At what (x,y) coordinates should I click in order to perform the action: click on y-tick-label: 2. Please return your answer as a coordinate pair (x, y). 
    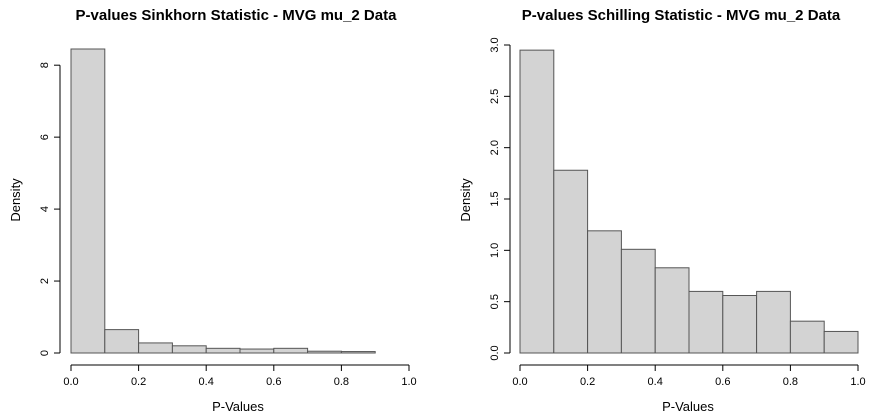
    Looking at the image, I should click on (45, 281).